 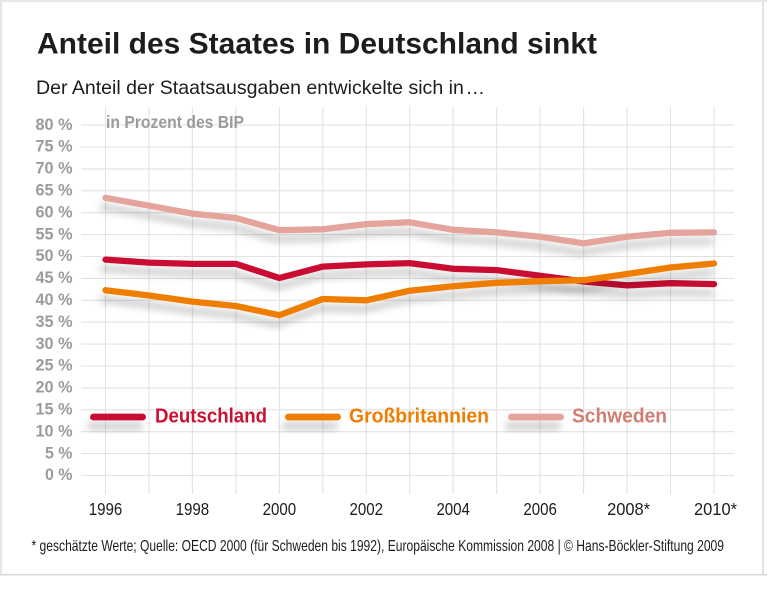 I want to click on svg-text: 2000, so click(x=280, y=509).